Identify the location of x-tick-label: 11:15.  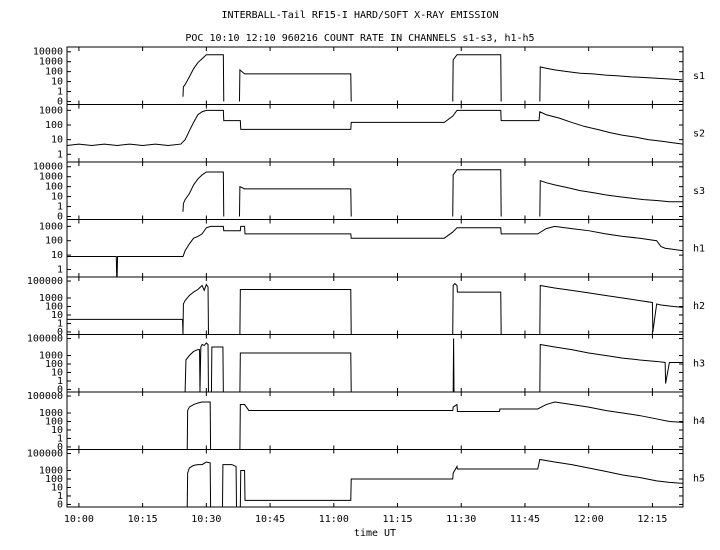
(397, 519).